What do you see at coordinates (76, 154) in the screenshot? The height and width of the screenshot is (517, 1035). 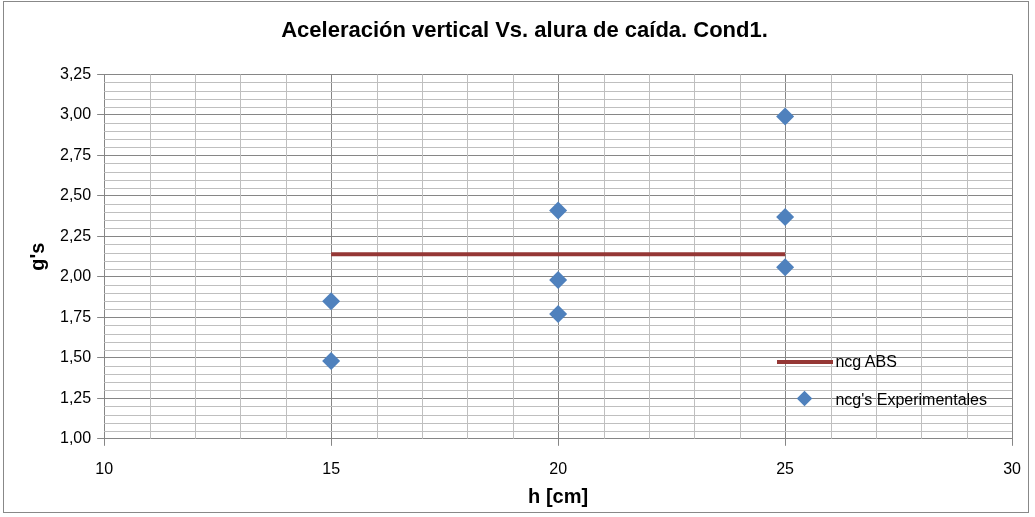 I see `y-tick-label: 2,75` at bounding box center [76, 154].